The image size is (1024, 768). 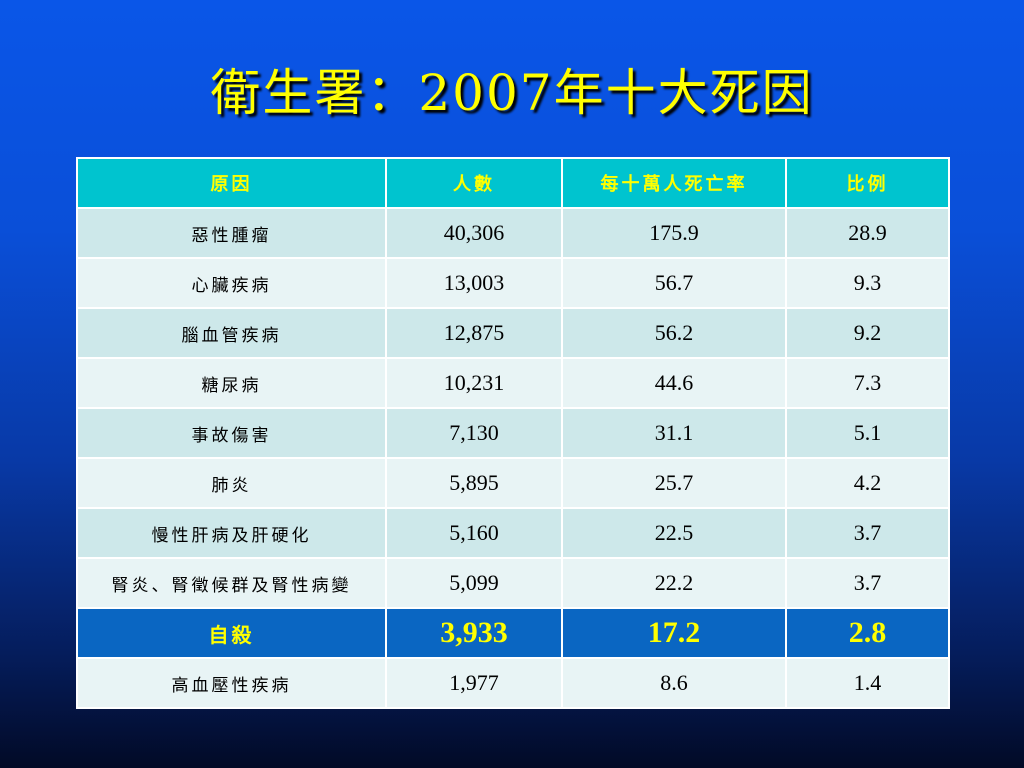 What do you see at coordinates (231, 633) in the screenshot?
I see `cause-cell: 自殺` at bounding box center [231, 633].